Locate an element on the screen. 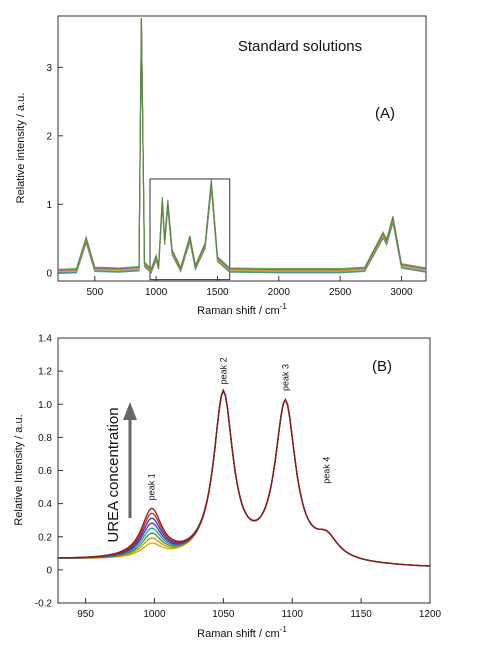 This screenshot has height=657, width=480. panel-b-y-tick-label: 0.8 is located at coordinates (45, 438).